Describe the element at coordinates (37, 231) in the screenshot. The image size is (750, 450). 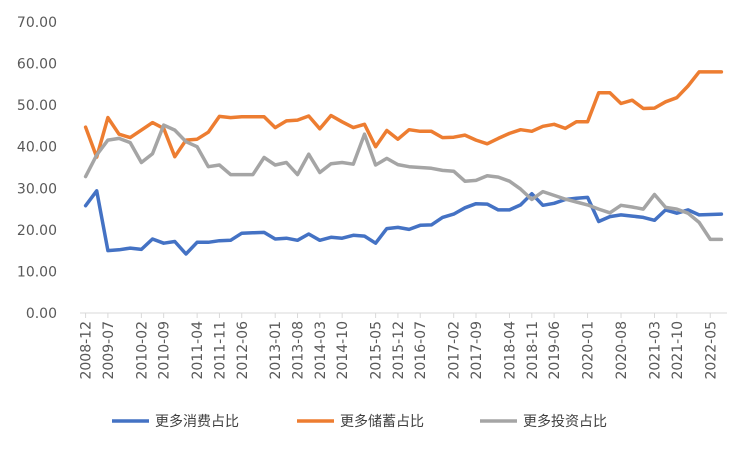
I see `y-tick-label: 20.00` at that location.